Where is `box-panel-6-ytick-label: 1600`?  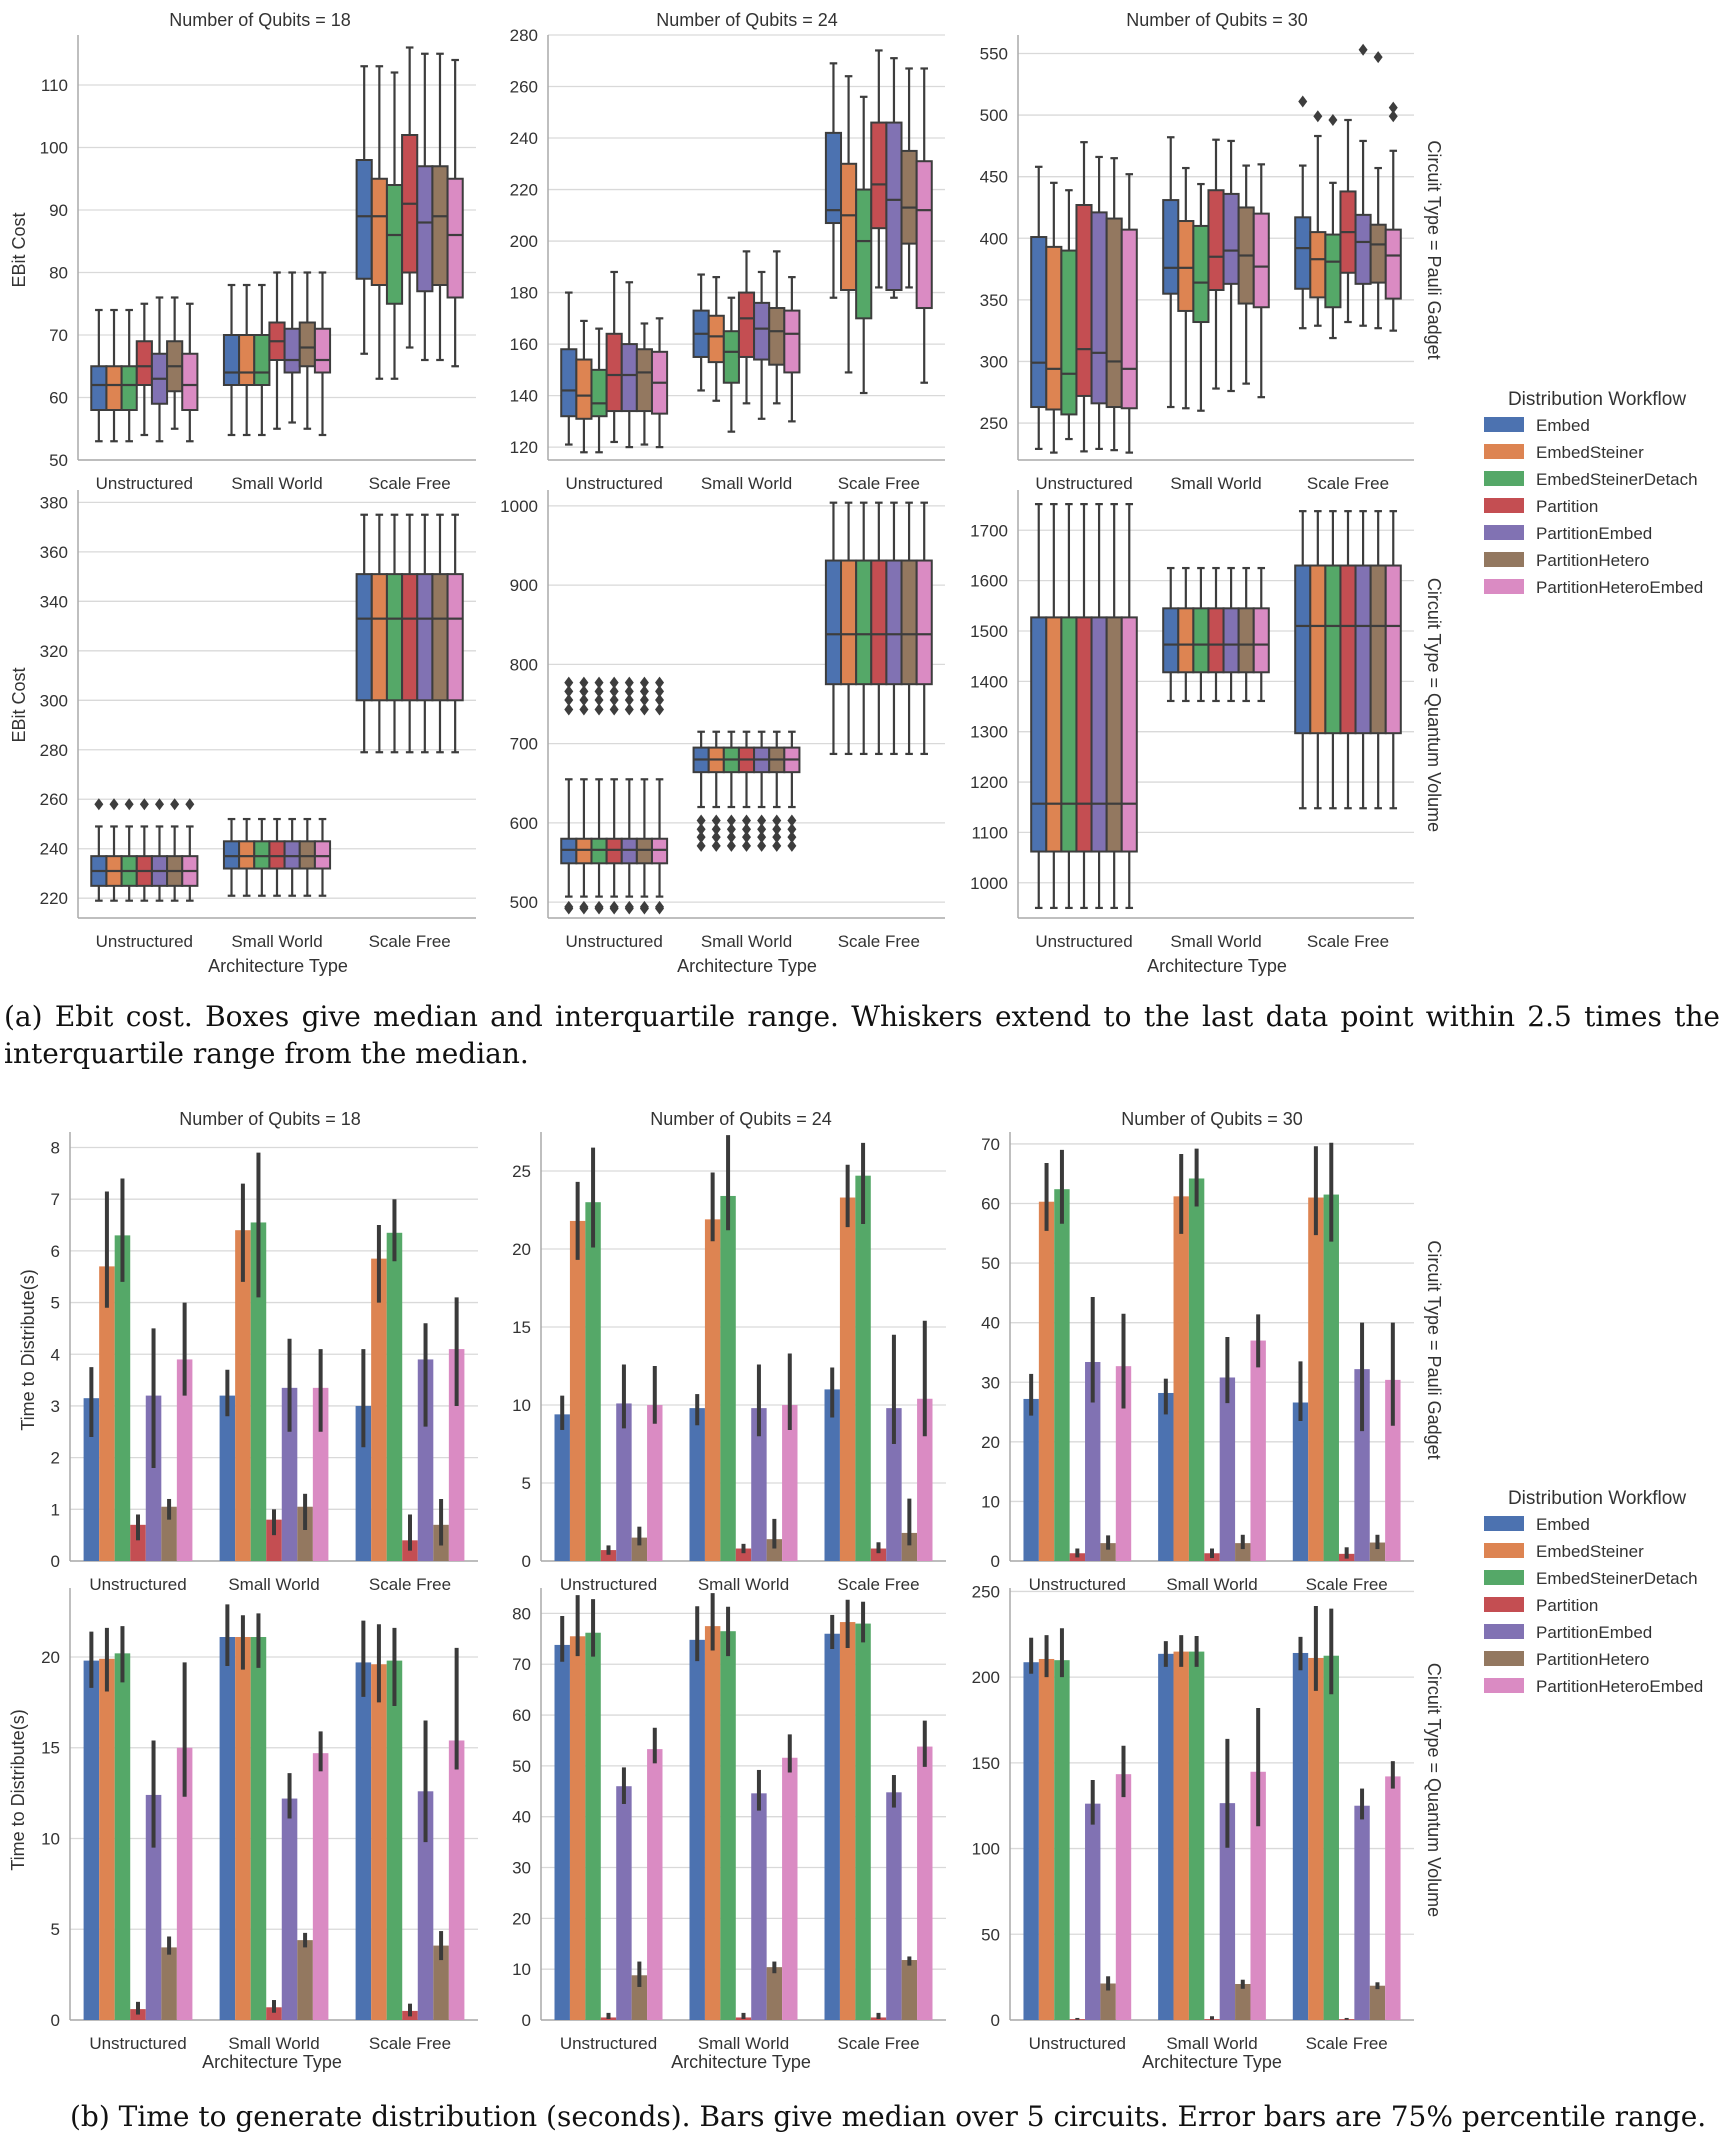
box-panel-6-ytick-label: 1600 is located at coordinates (989, 581).